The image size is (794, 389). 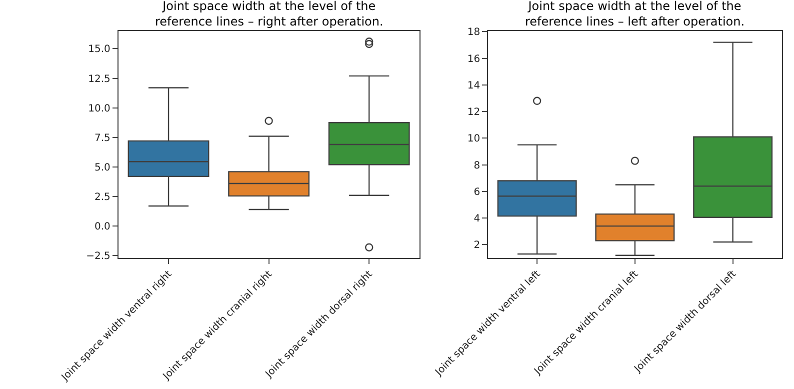 What do you see at coordinates (477, 246) in the screenshot?
I see `y-tick-label: 2` at bounding box center [477, 246].